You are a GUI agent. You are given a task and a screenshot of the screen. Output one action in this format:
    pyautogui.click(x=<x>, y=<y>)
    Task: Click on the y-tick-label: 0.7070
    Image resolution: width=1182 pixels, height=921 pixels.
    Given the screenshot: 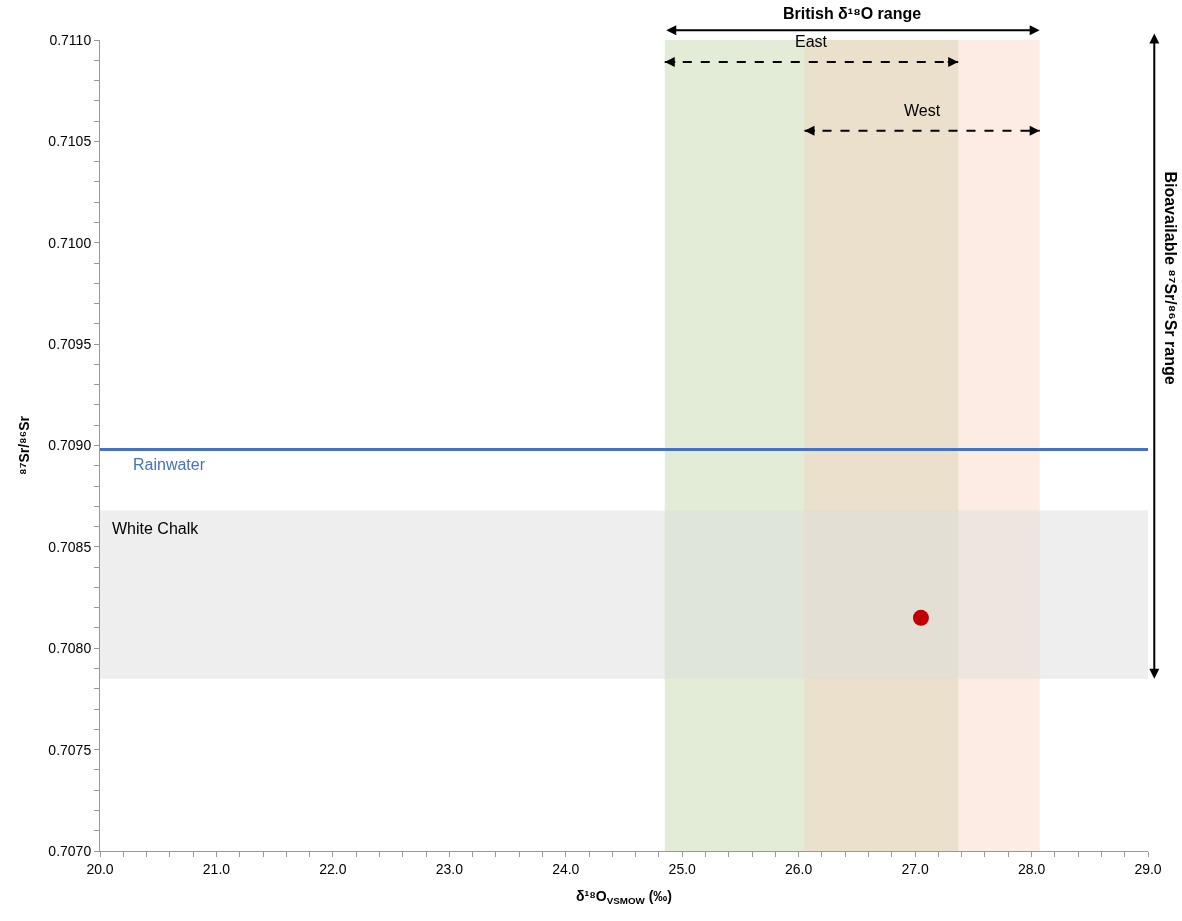 What is the action you would take?
    pyautogui.click(x=70, y=850)
    